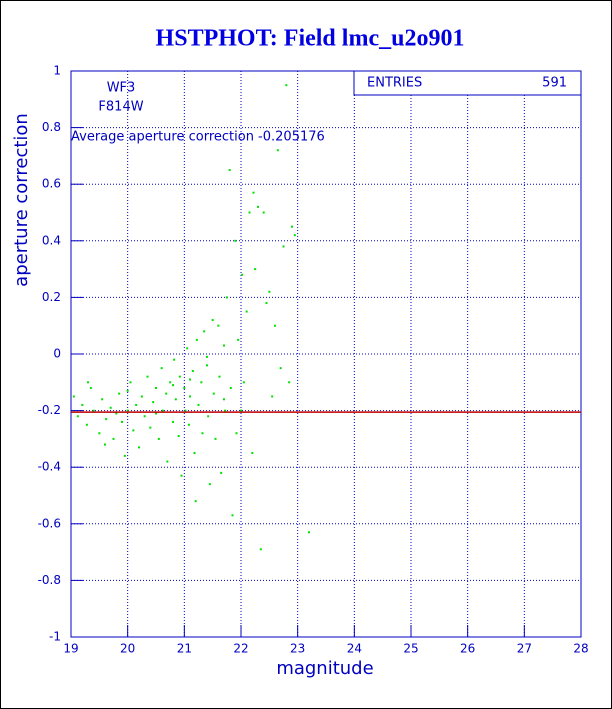 The image size is (612, 709). What do you see at coordinates (51, 240) in the screenshot?
I see `y-tick-label: 0.4` at bounding box center [51, 240].